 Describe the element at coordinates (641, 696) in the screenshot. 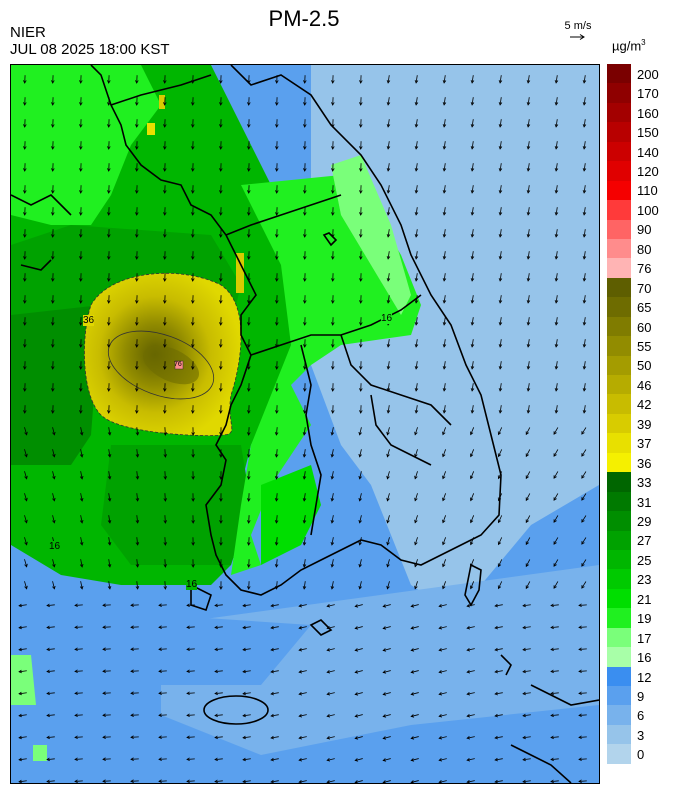

I see `legend-label: 9` at that location.